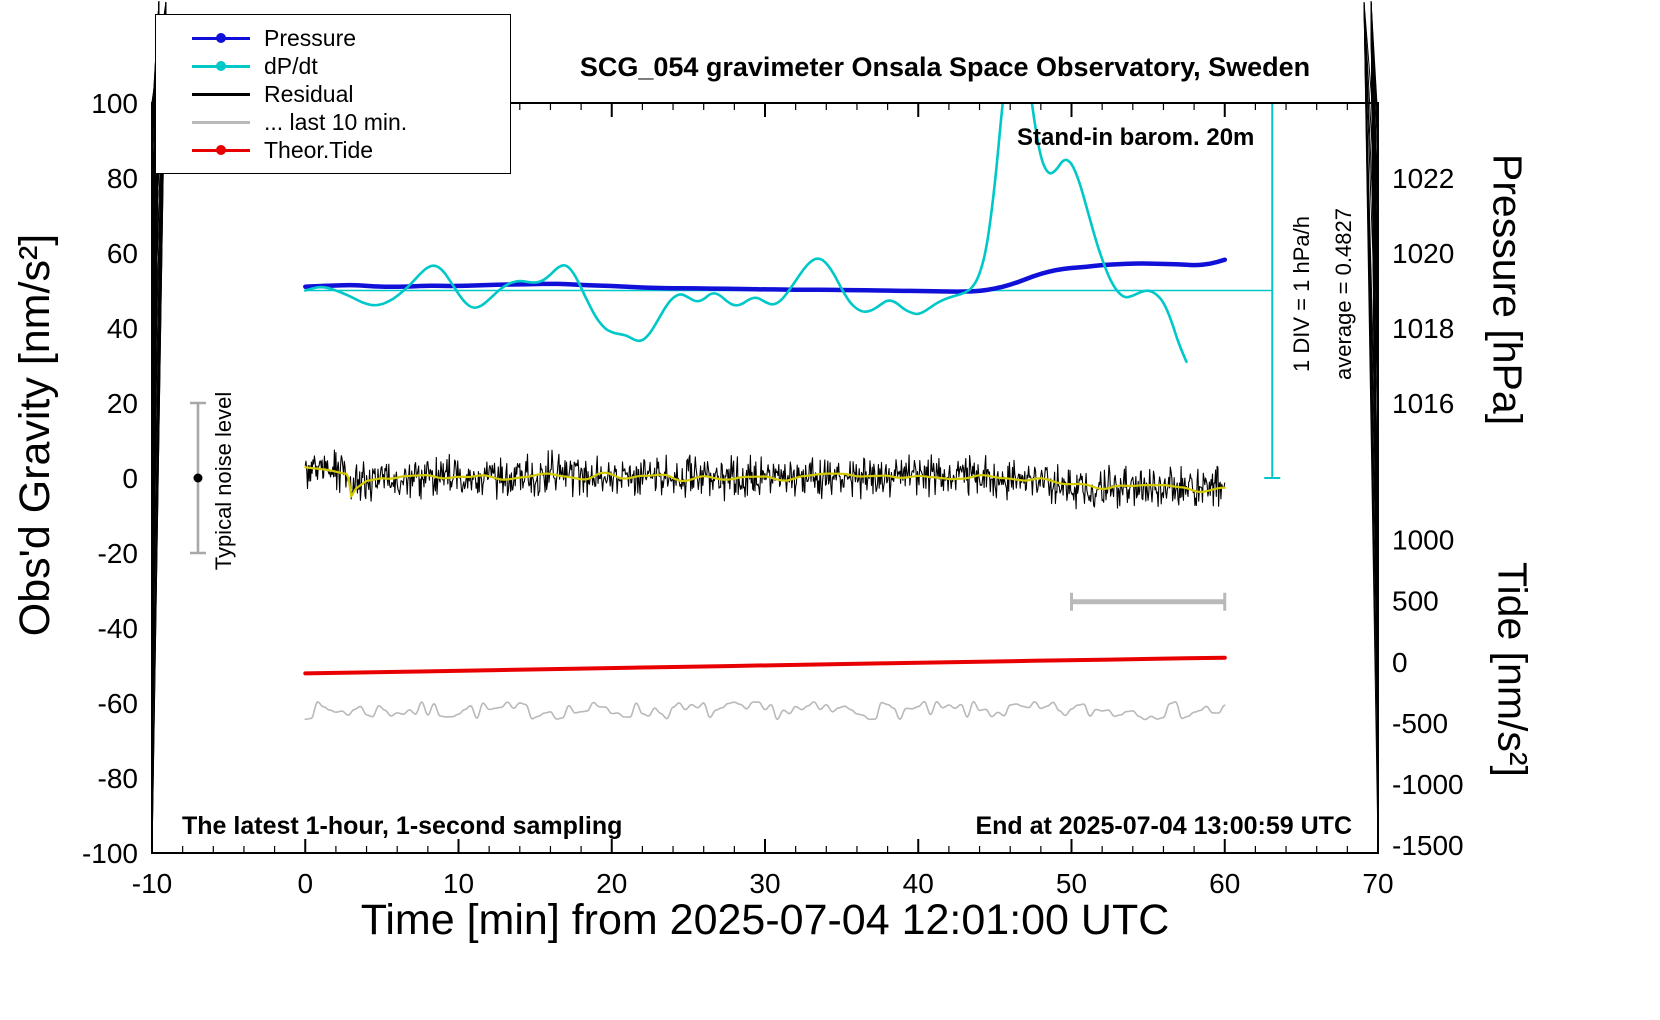 The width and height of the screenshot is (1660, 1020). Describe the element at coordinates (130, 478) in the screenshot. I see `gravity-tick-label: 0` at that location.